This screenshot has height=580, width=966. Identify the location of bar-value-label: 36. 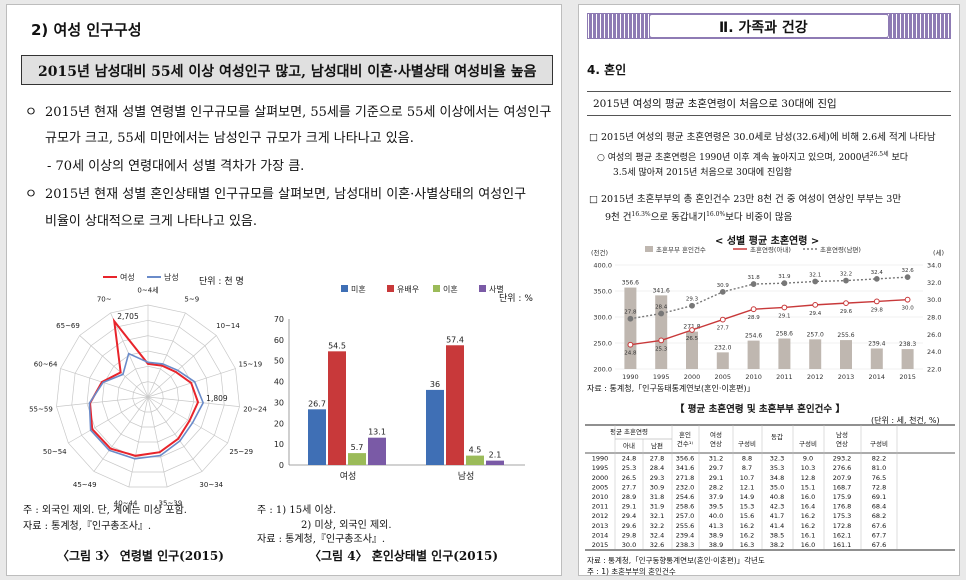
(435, 384).